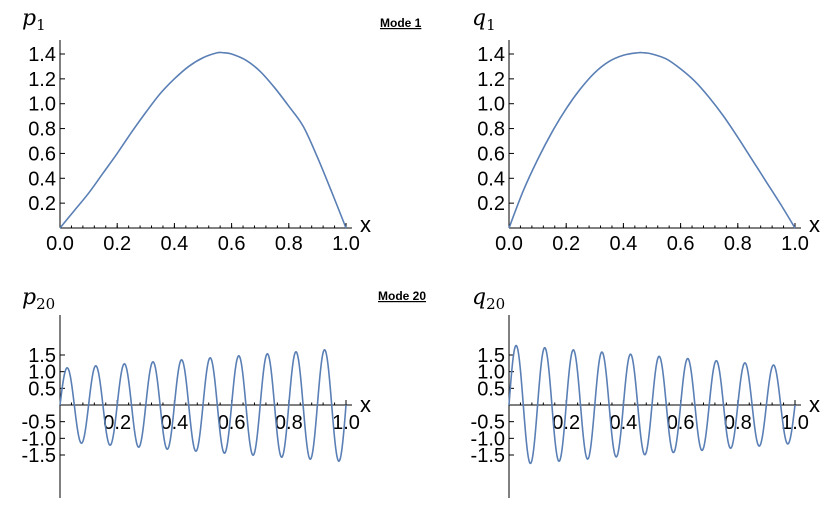 The width and height of the screenshot is (831, 511). I want to click on panel-title-1: p1, so click(34, 20).